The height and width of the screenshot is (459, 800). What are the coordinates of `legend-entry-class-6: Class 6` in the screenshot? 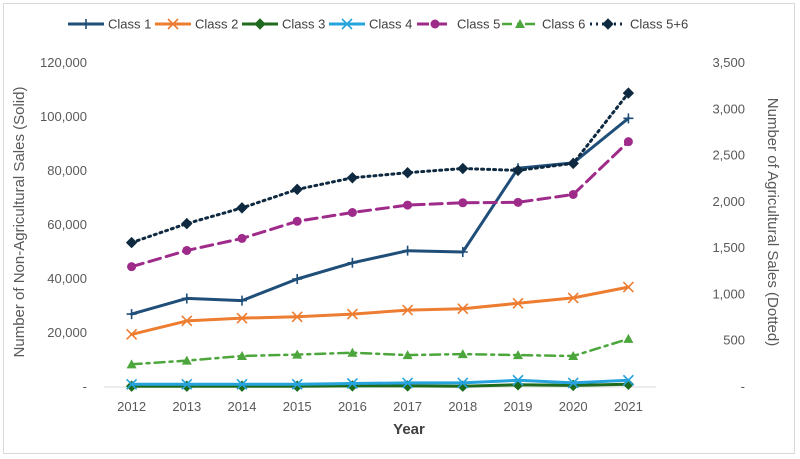 It's located at (543, 24).